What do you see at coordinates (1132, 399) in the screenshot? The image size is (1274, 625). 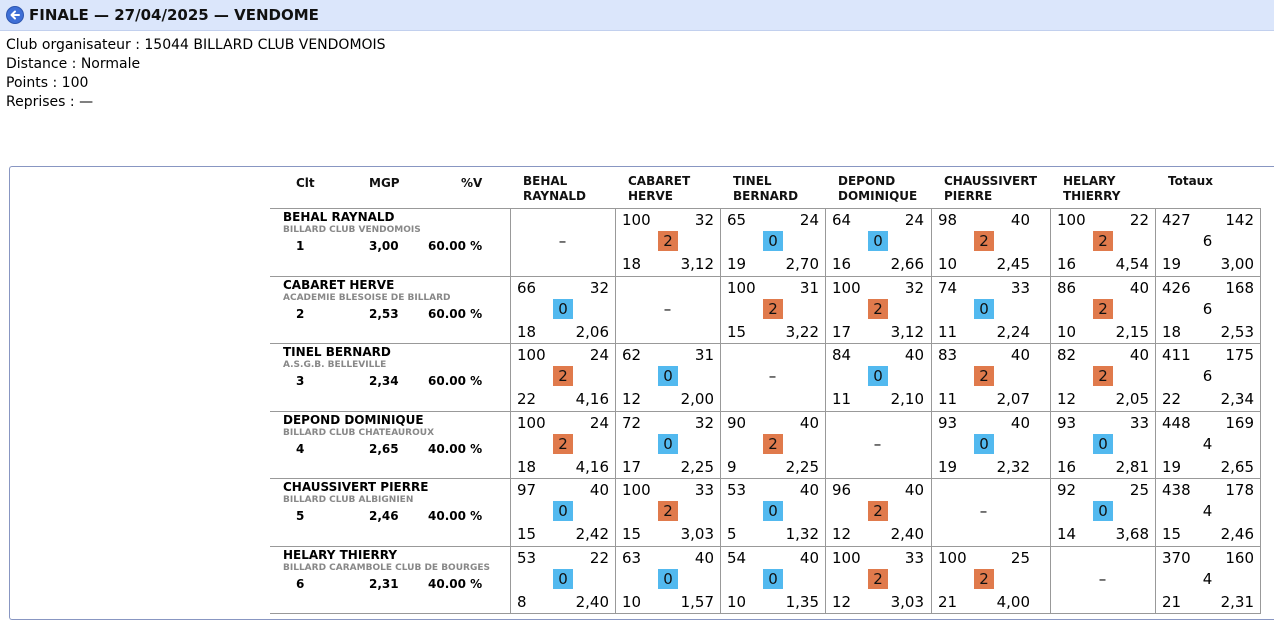 I see `match-average: 2,05` at bounding box center [1132, 399].